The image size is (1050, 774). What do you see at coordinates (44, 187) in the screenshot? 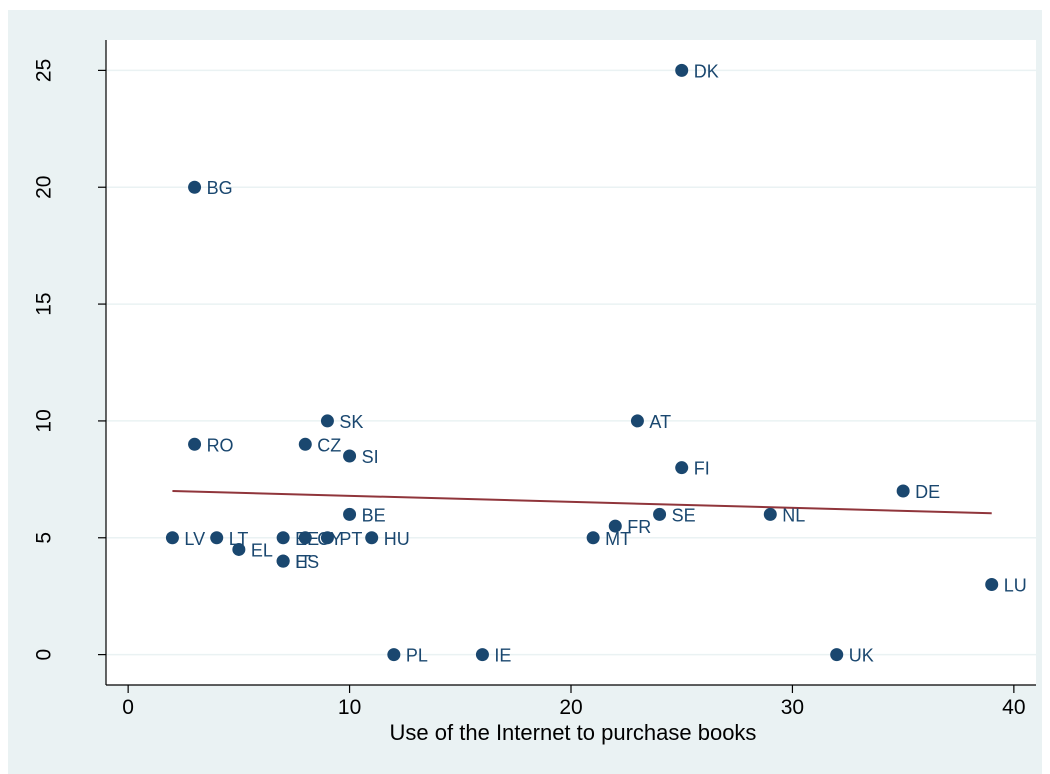
I see `y-tick-label-4: 20` at bounding box center [44, 187].